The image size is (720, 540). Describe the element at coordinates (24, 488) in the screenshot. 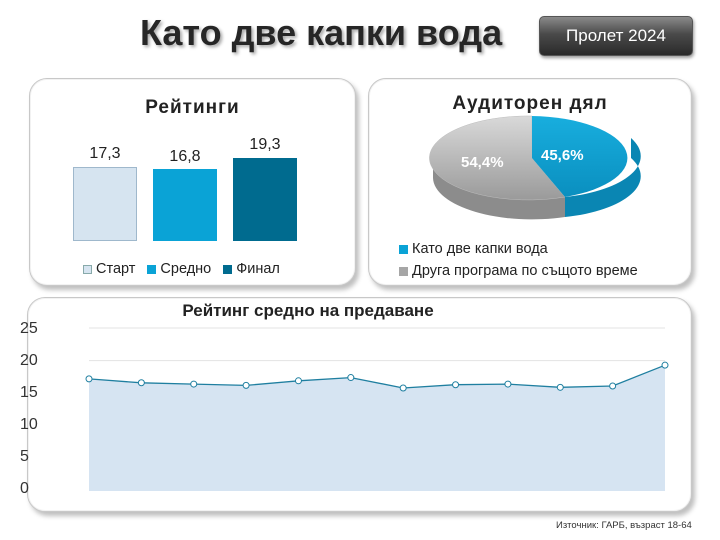

I see `y-tick-0: 0` at that location.